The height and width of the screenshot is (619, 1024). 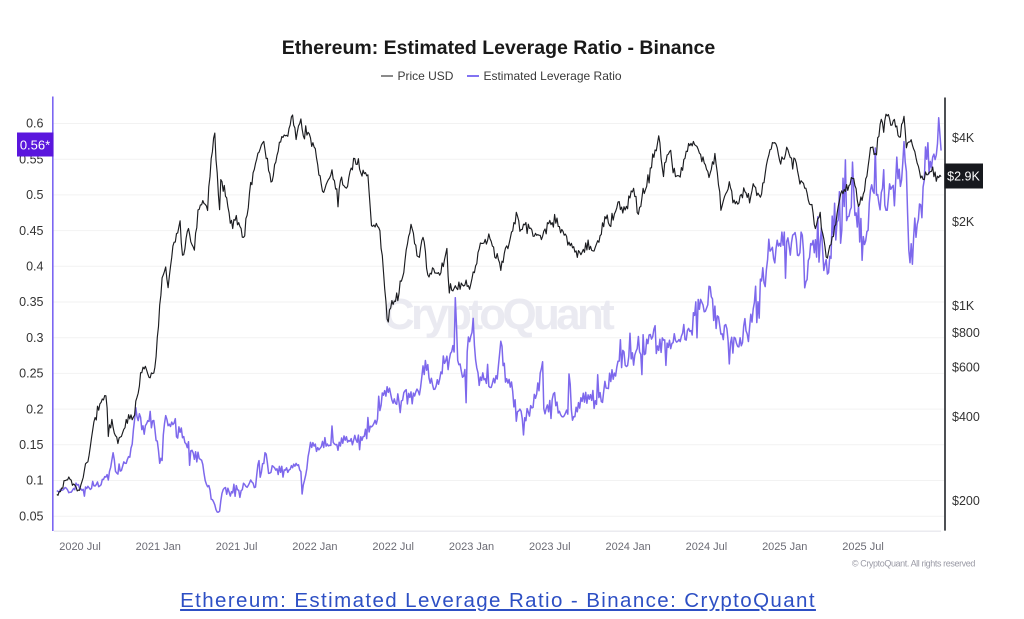 What do you see at coordinates (966, 368) in the screenshot?
I see `svg-text: $600` at bounding box center [966, 368].